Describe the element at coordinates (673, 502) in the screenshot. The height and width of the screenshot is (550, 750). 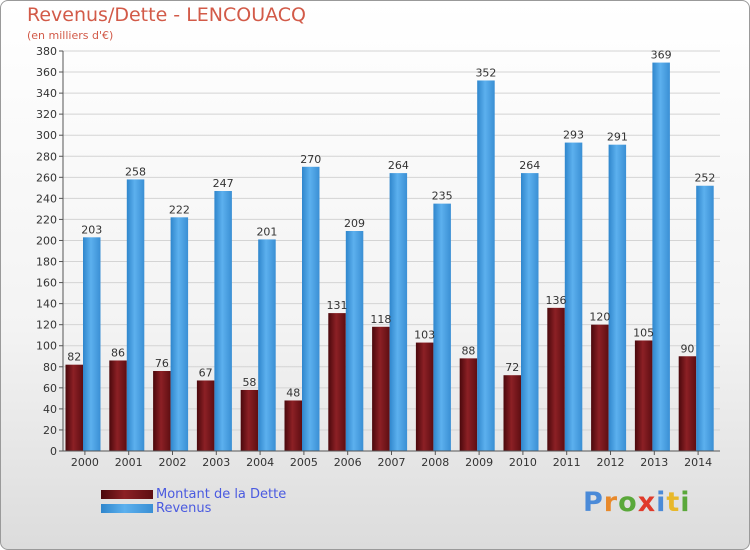
I see `logo-letter: t` at that location.